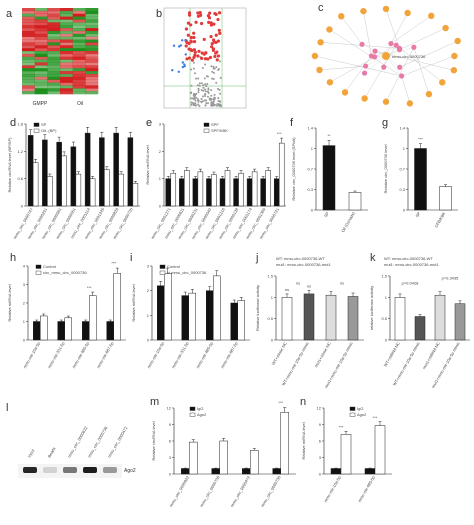  I want to click on volcano-point-down, so click(178, 72).